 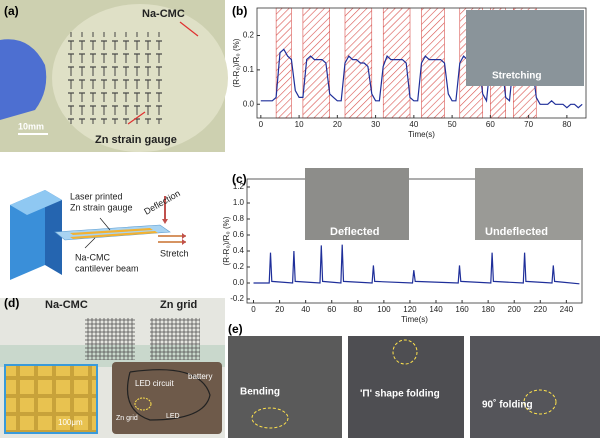 I want to click on photo-label: Bending, so click(x=260, y=392).